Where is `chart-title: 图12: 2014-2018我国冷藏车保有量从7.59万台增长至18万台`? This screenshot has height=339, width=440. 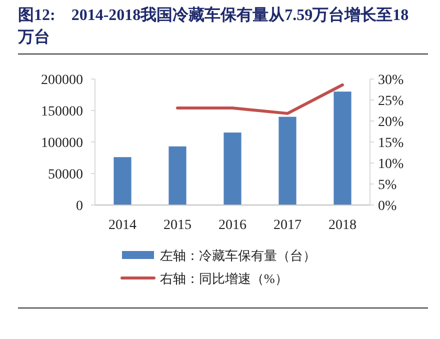
chart-title: 图12: 2014-2018我国冷藏车保有量从7.59万台增长至18万台 is located at coordinates (213, 26).